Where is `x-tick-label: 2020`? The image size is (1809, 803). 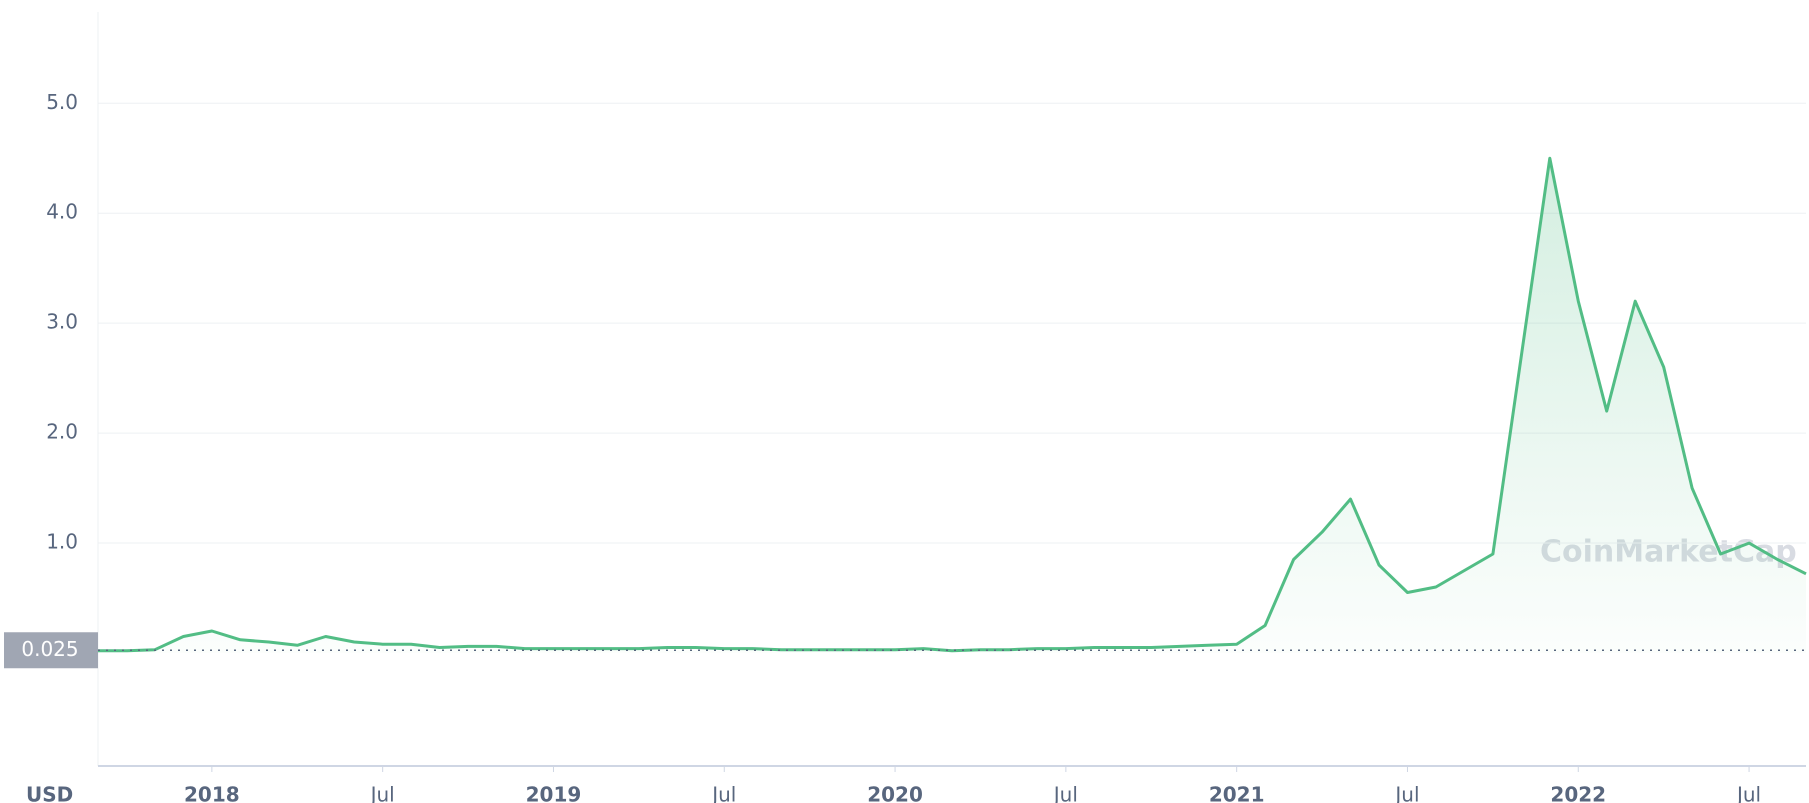
x-tick-label: 2020 is located at coordinates (895, 793).